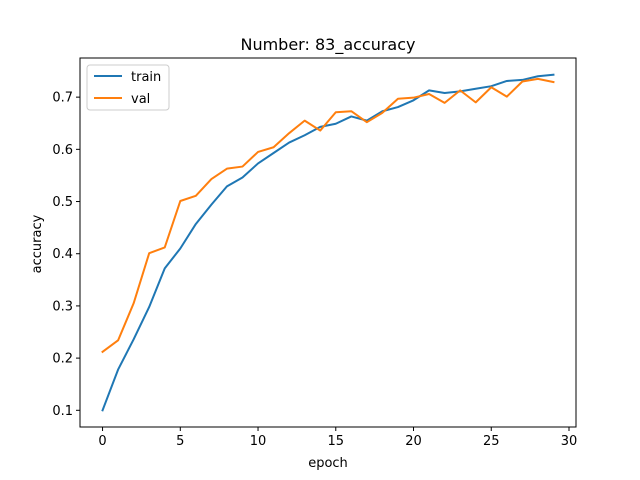 The image size is (640, 480). I want to click on x-tick-label: 30, so click(569, 441).